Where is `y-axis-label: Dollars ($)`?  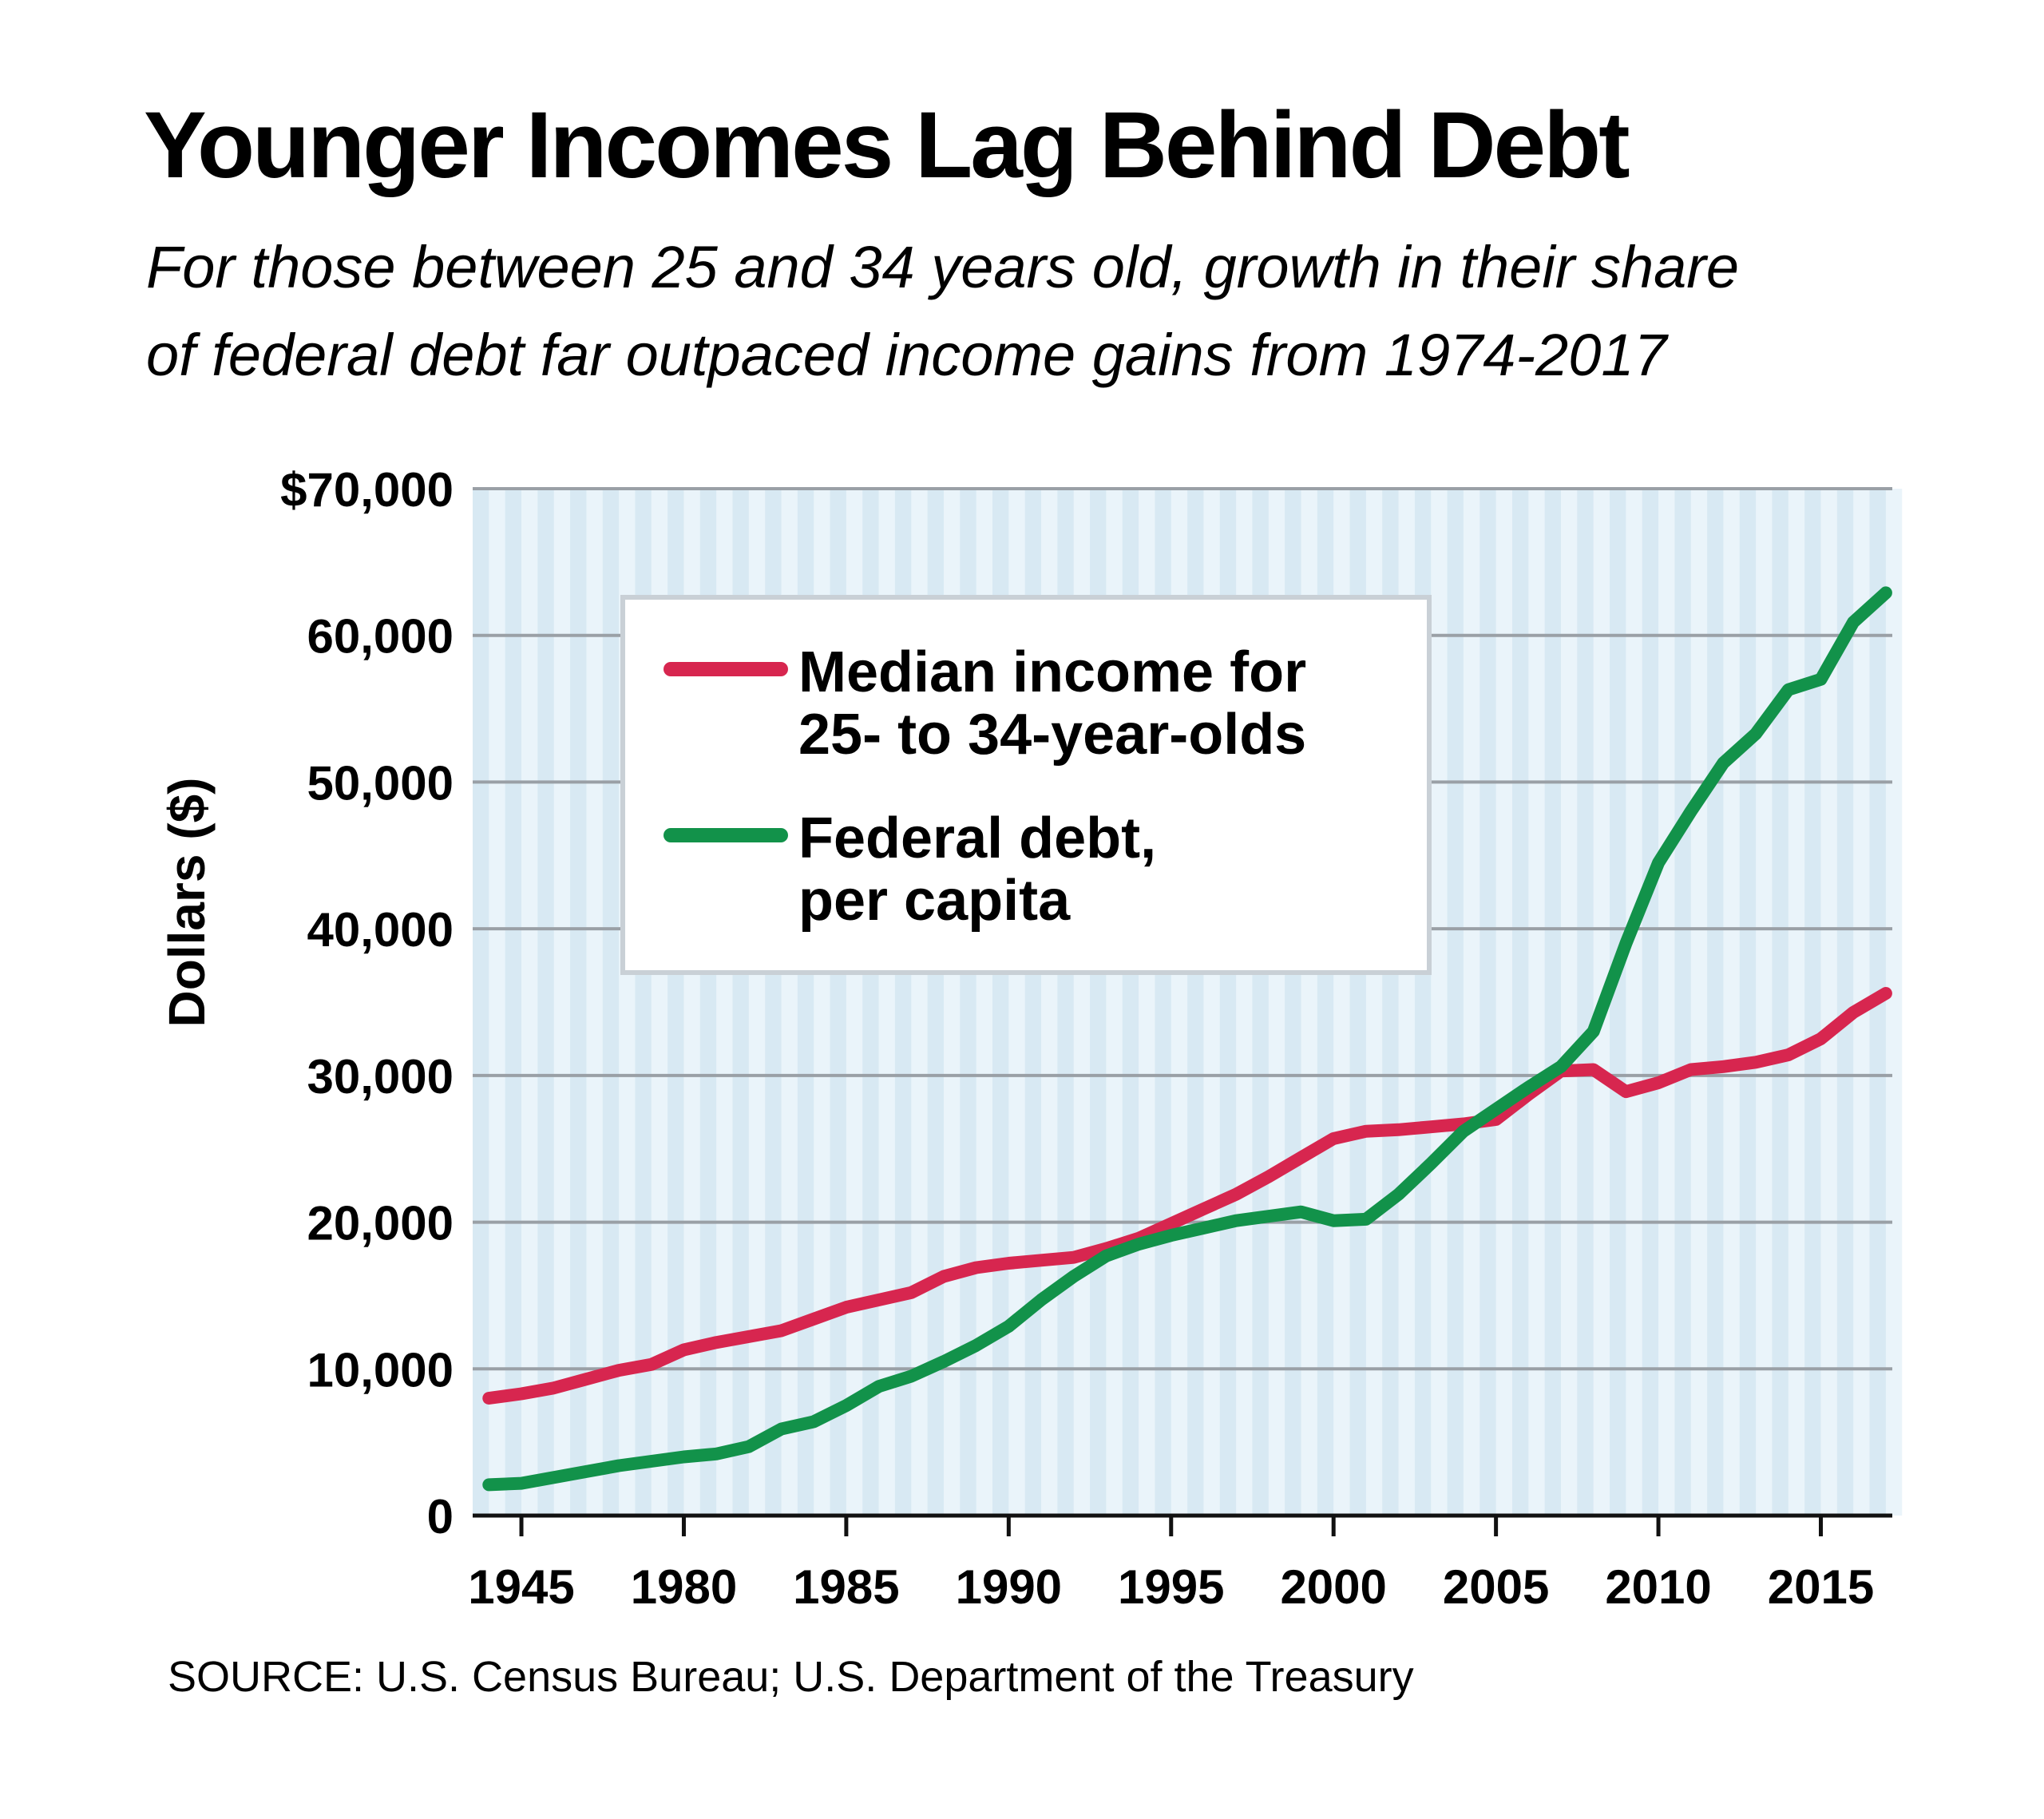 y-axis-label: Dollars ($) is located at coordinates (187, 903).